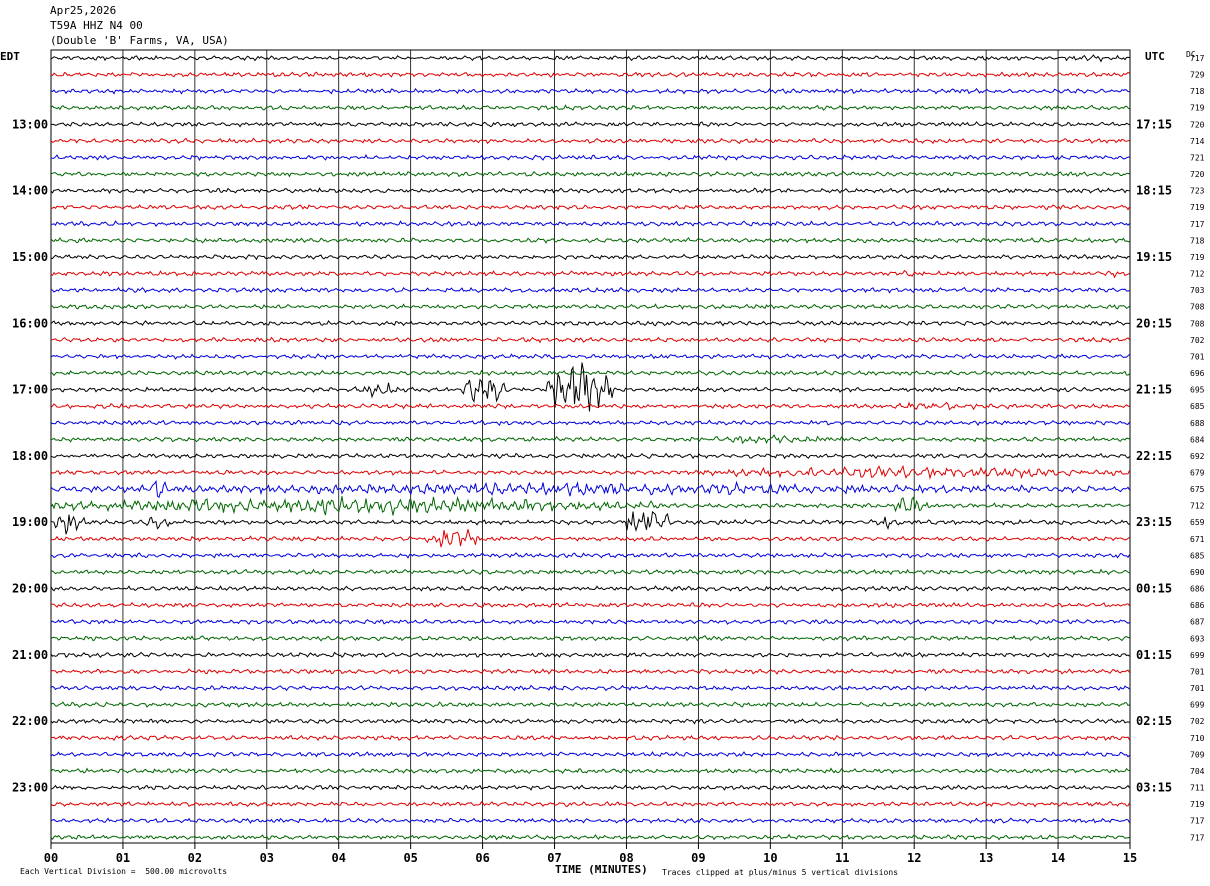  Describe the element at coordinates (339, 858) in the screenshot. I see `x-tick-label: 04` at that location.